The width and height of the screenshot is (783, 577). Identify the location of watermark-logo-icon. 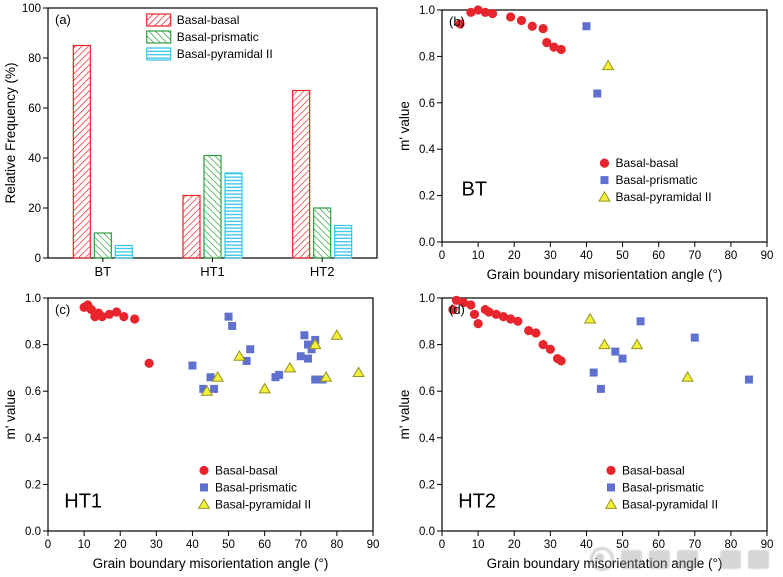
(602, 559).